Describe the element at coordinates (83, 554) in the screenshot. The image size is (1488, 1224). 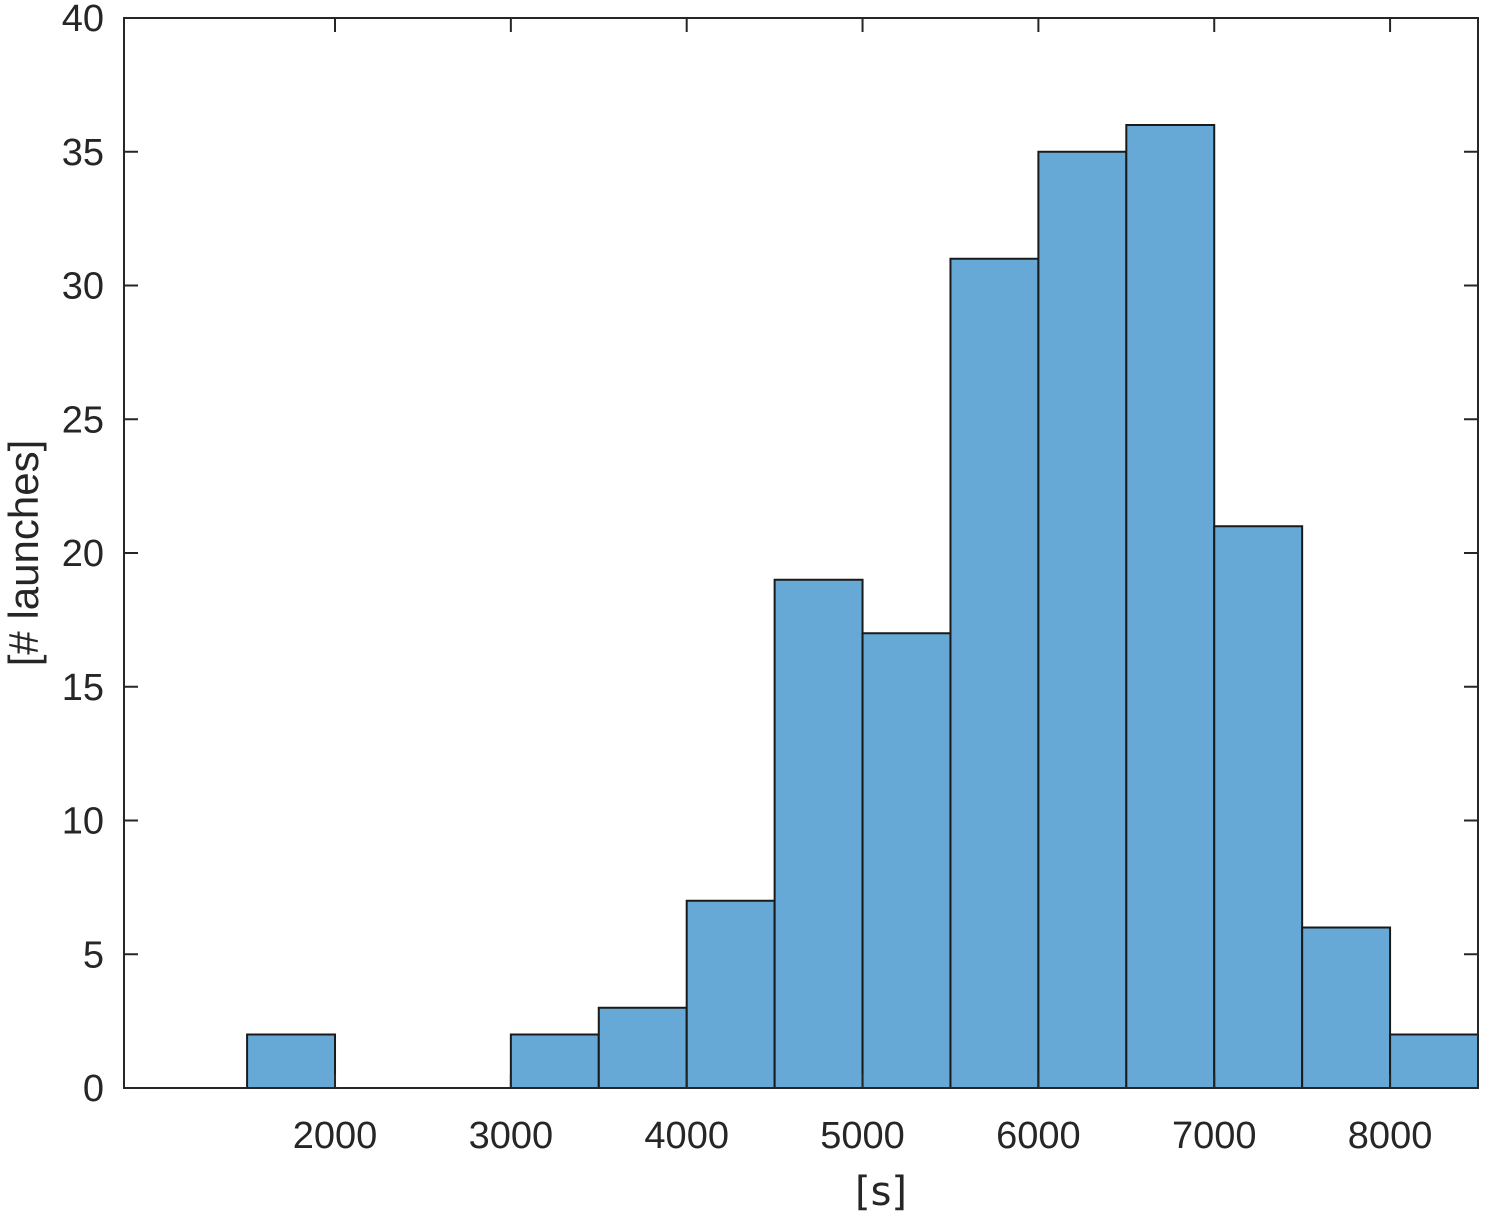
I see `y-tick-label: 20` at that location.